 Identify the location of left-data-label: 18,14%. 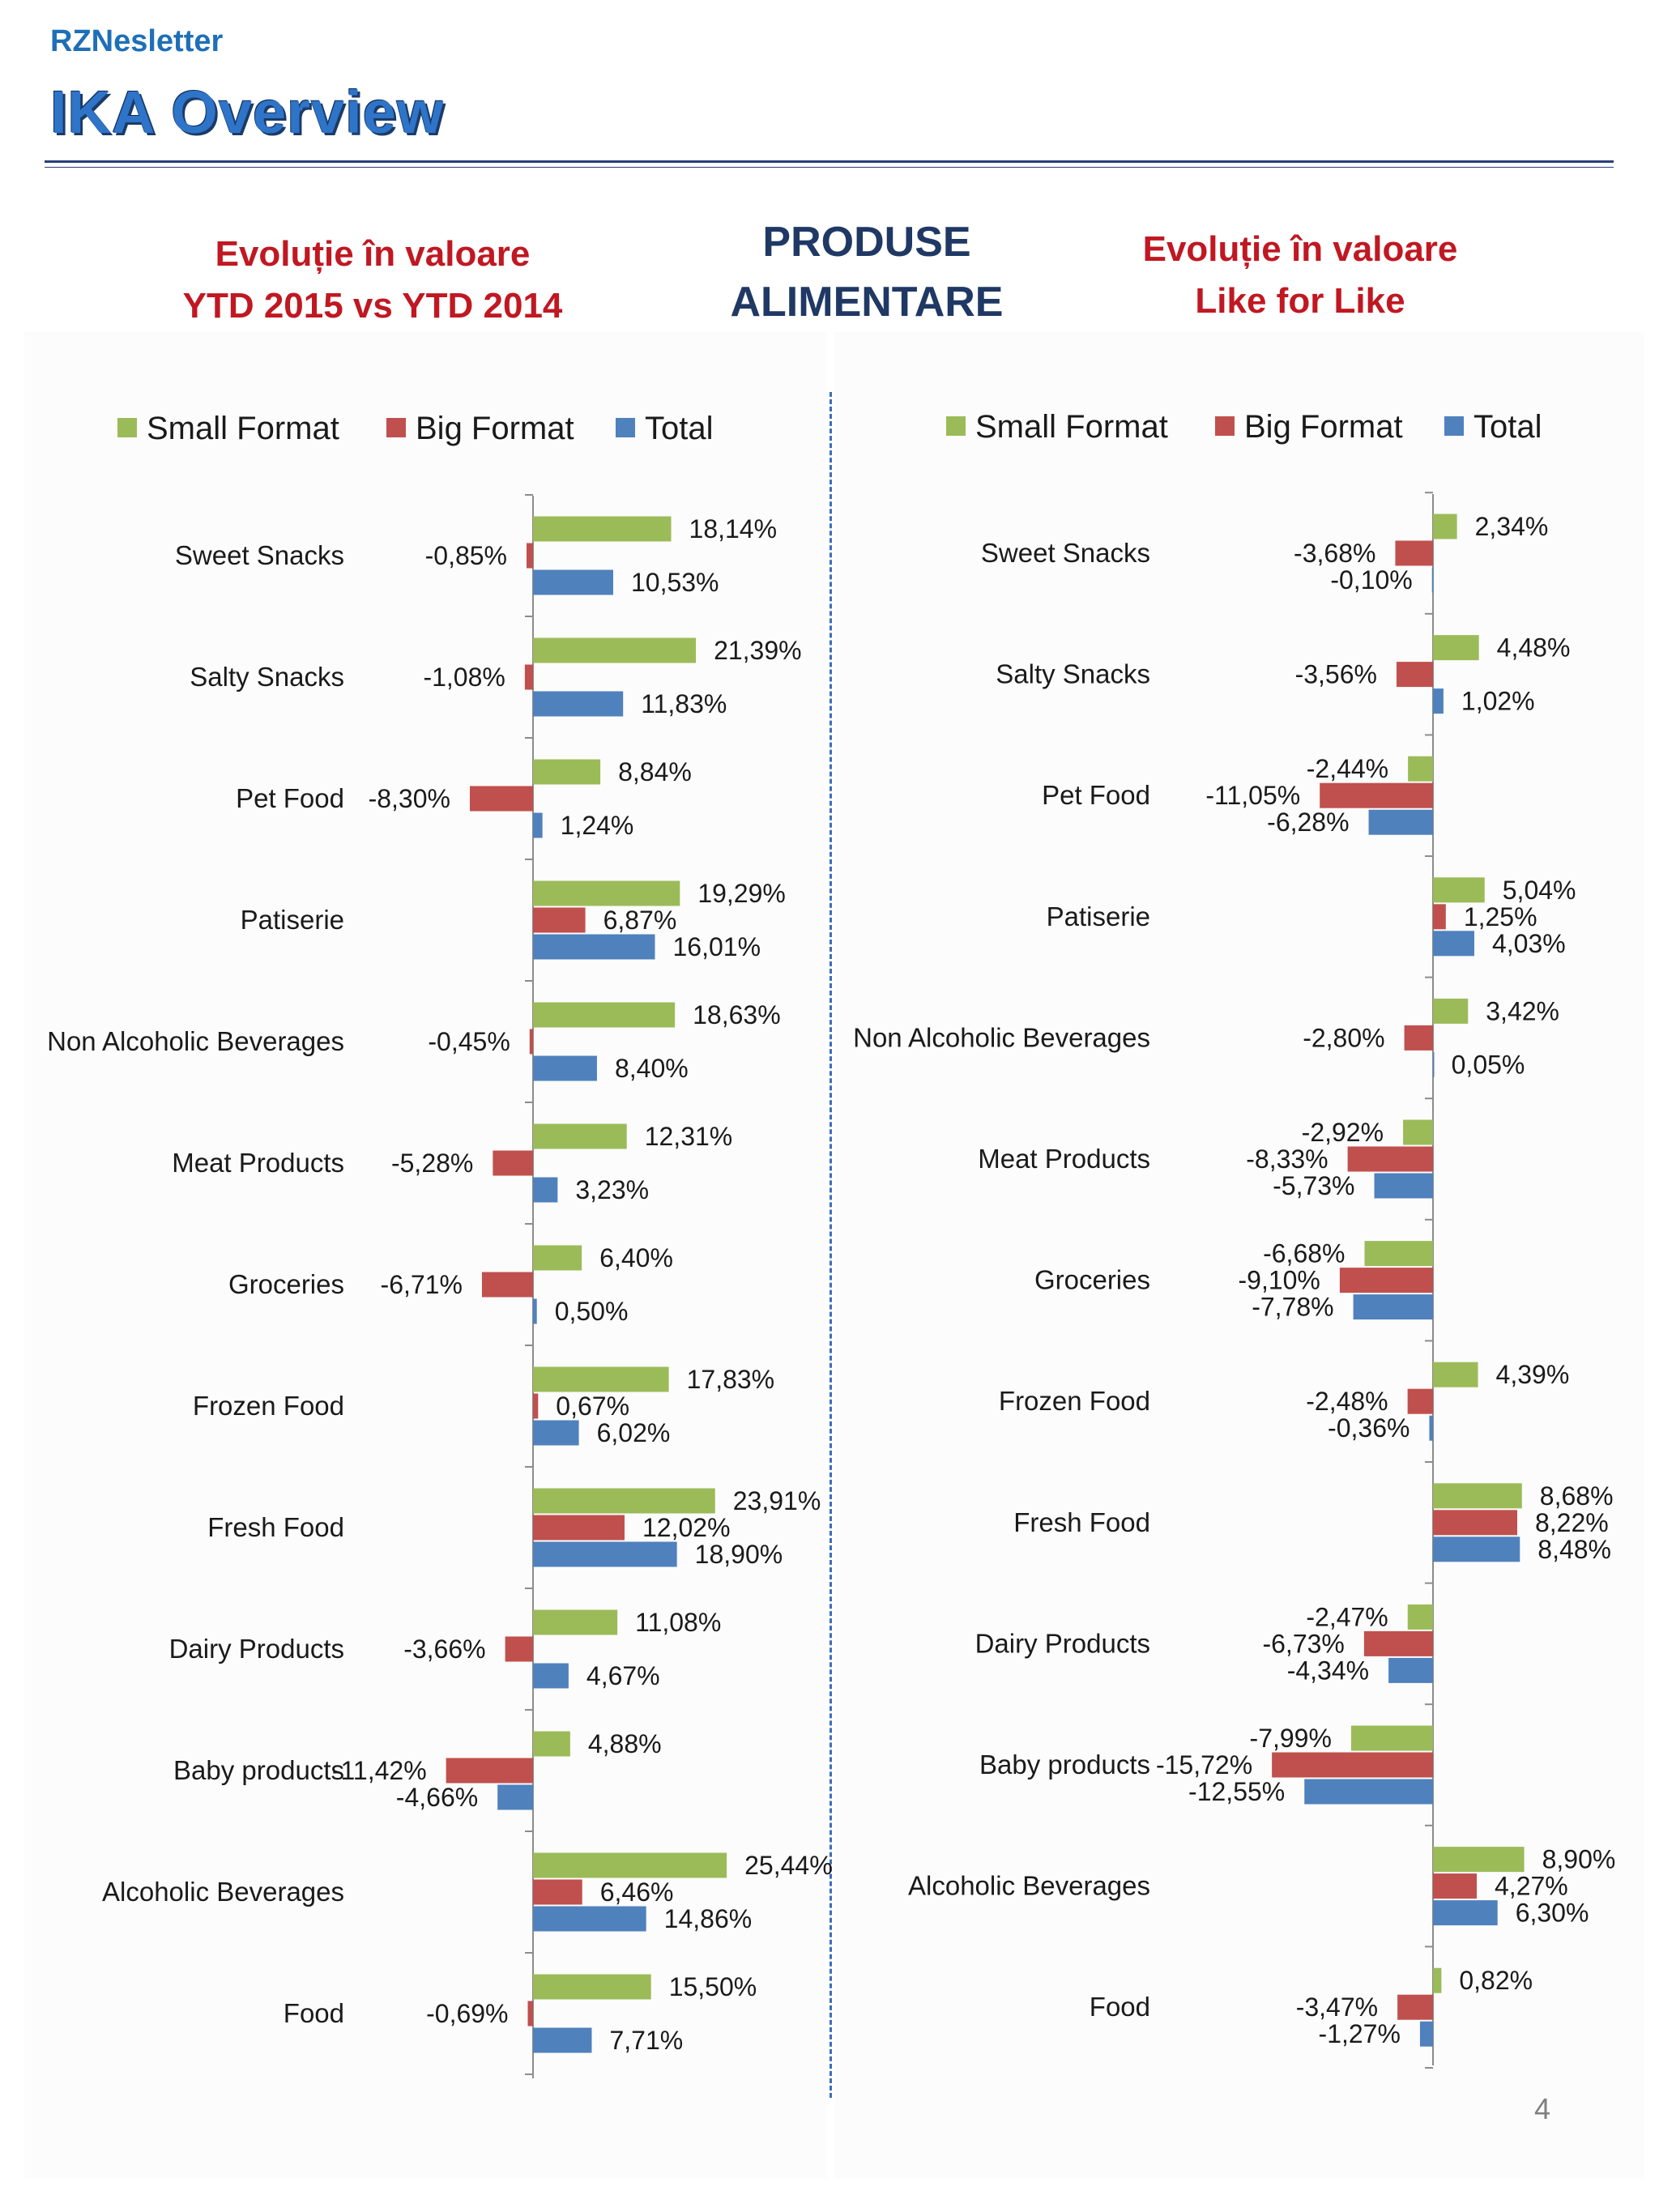
(733, 528).